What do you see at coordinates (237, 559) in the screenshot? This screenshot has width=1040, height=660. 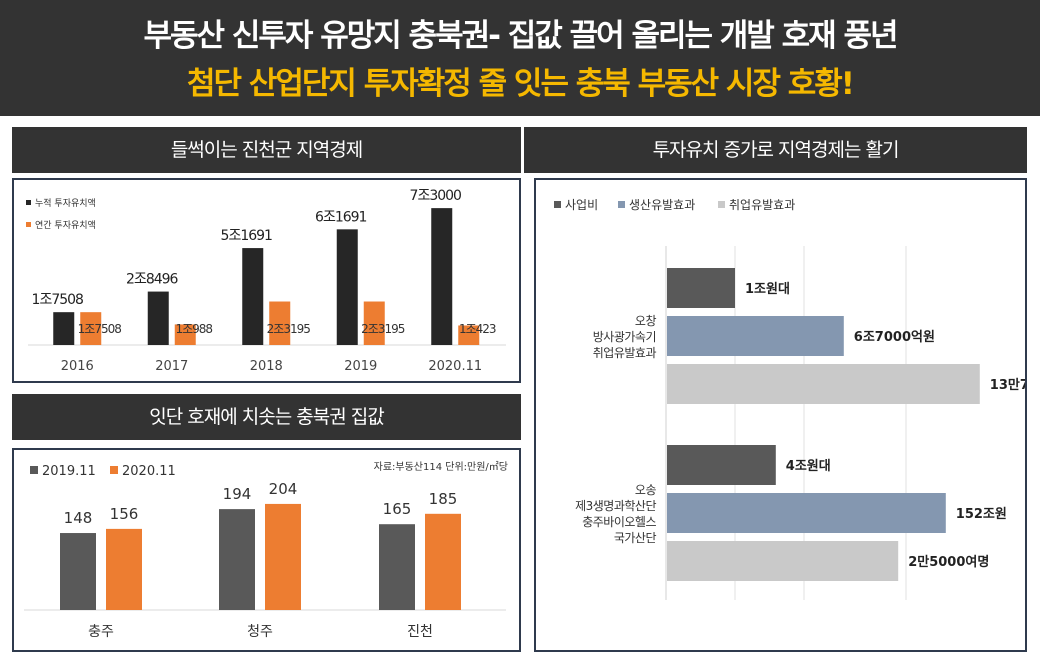 I see `bar-2019.11-1` at bounding box center [237, 559].